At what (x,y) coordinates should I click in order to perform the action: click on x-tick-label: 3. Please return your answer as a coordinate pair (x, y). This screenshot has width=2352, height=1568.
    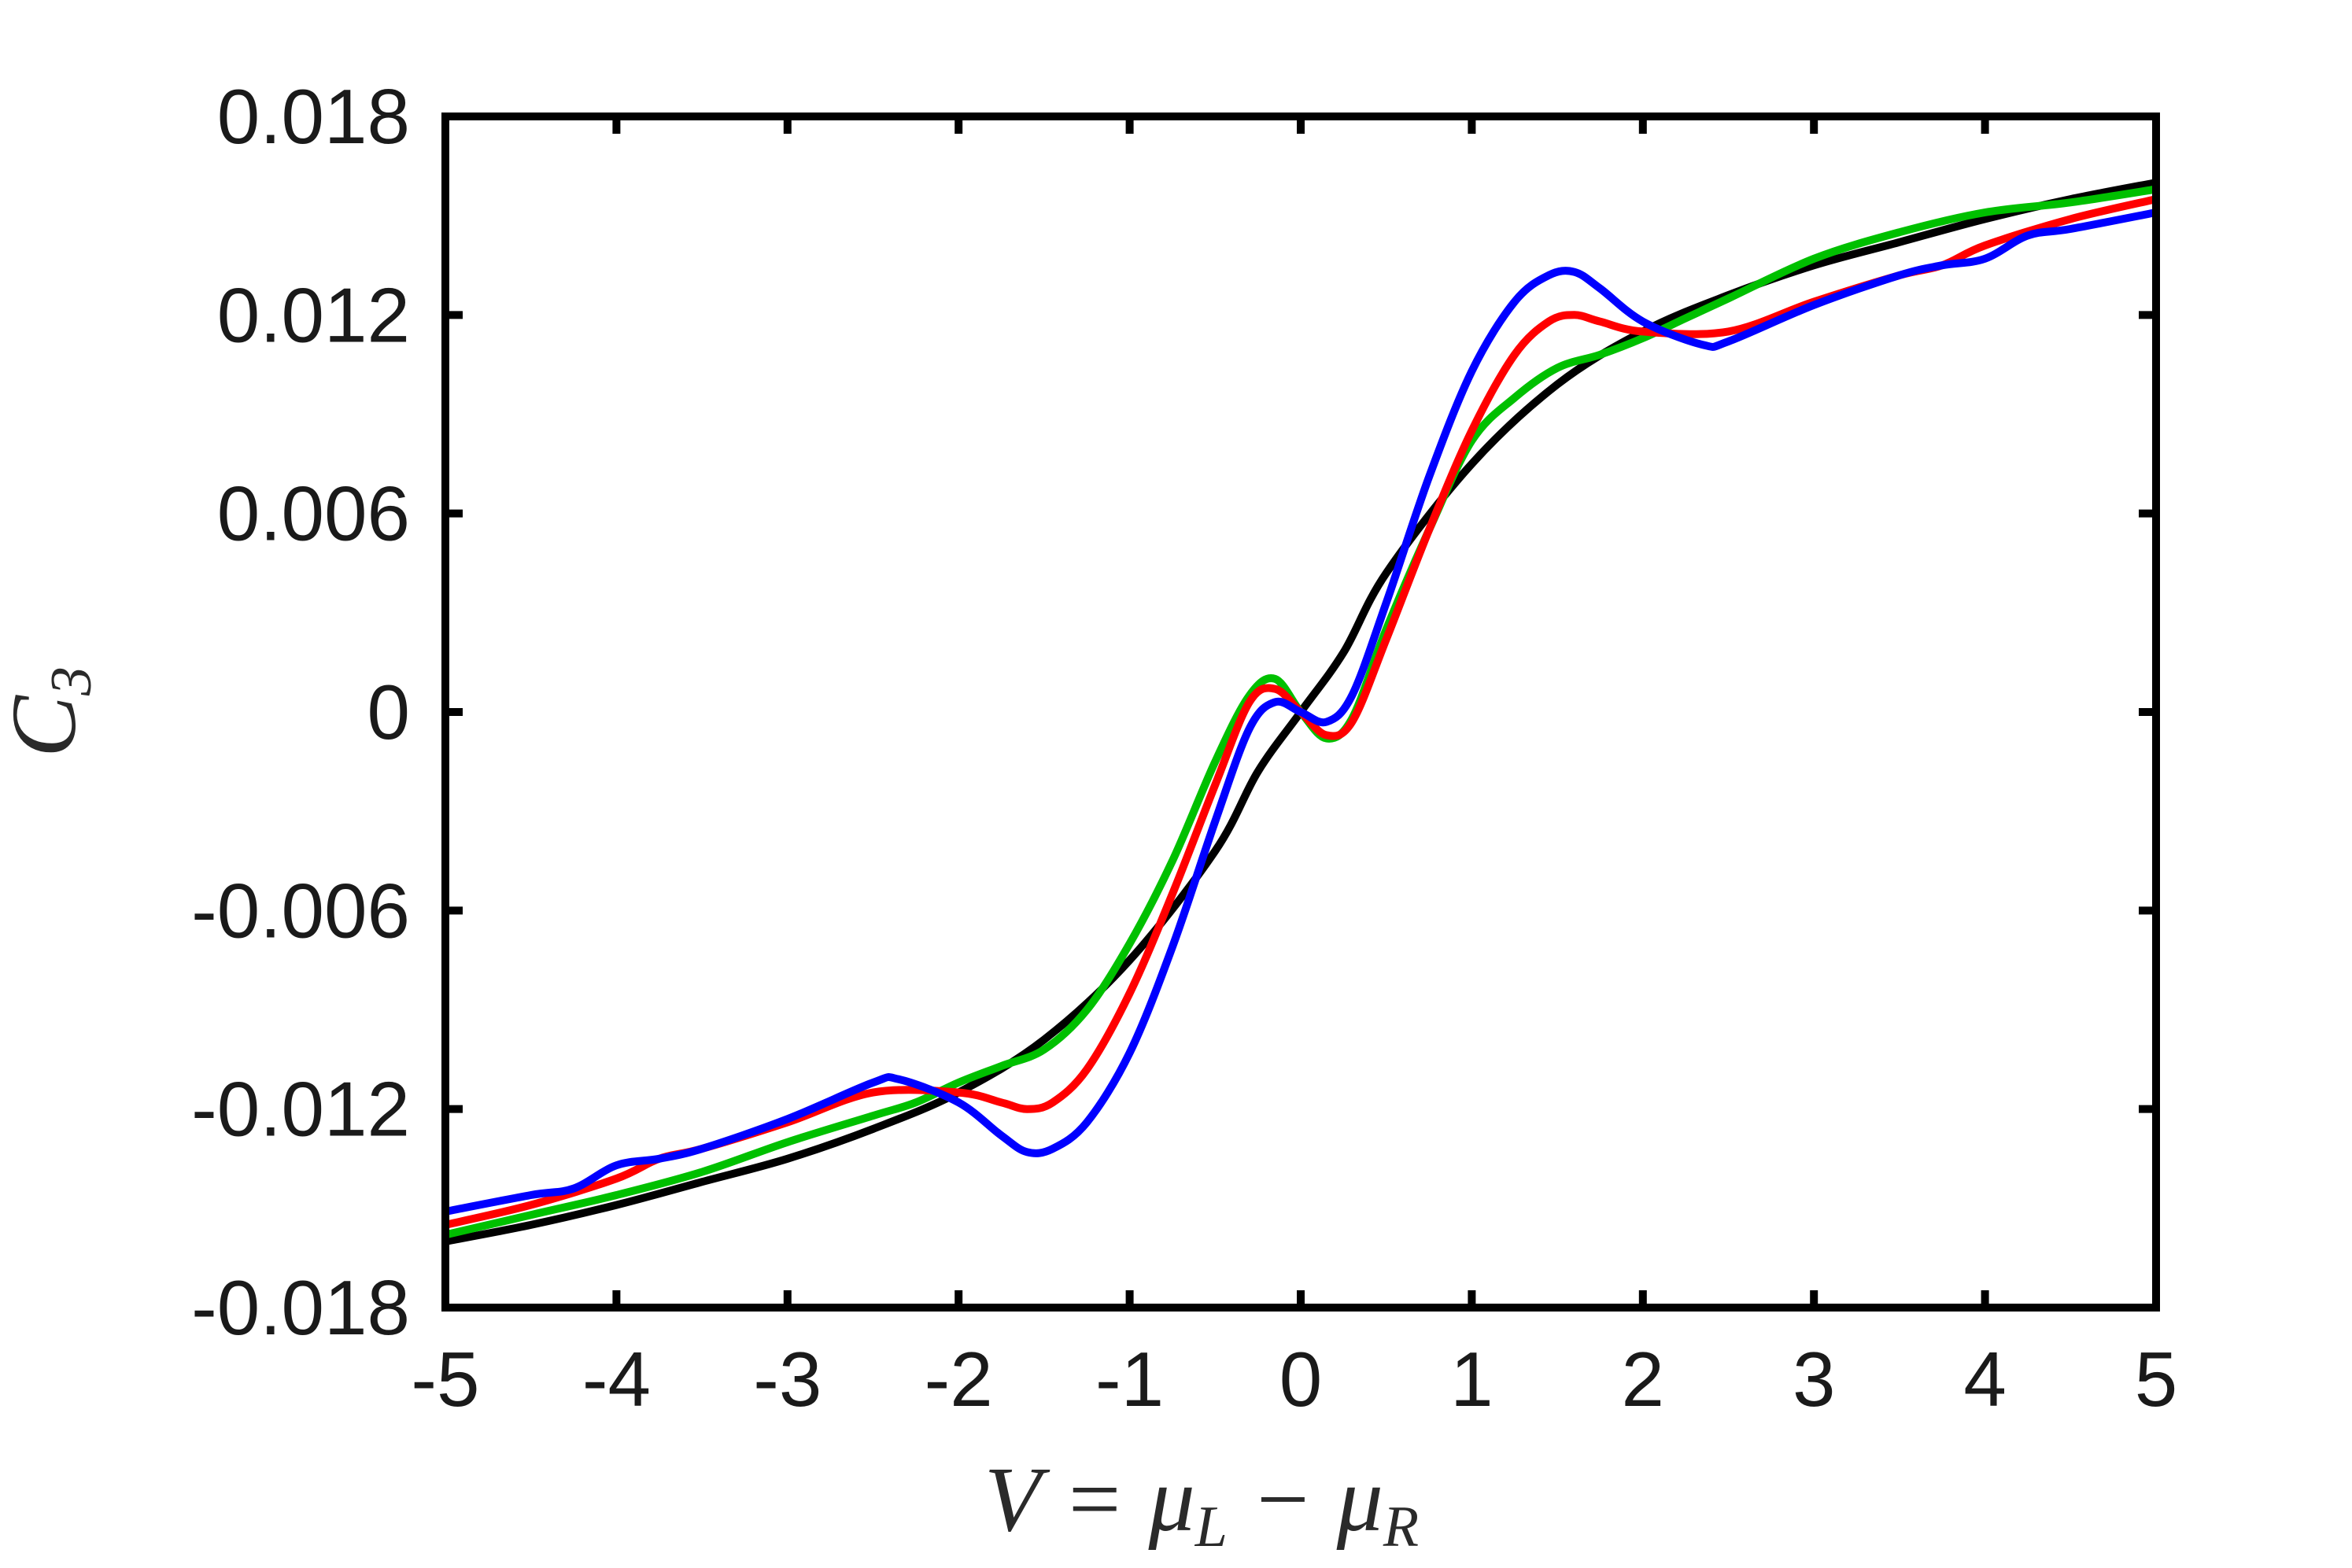
    Looking at the image, I should click on (1814, 1379).